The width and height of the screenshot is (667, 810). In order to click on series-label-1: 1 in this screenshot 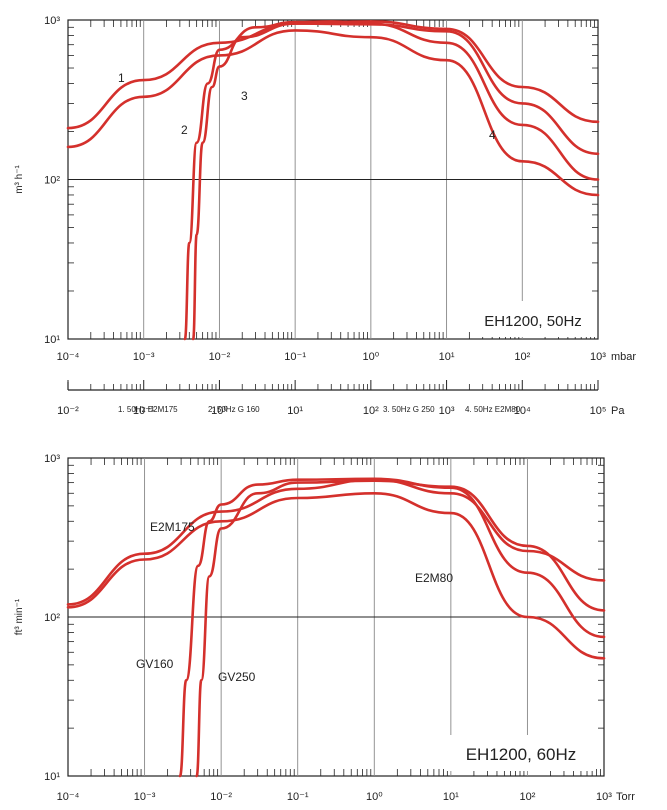, I will do `click(121, 78)`.